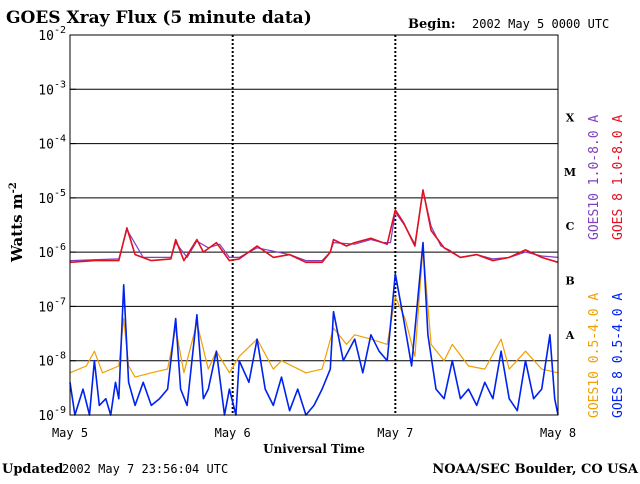 Image resolution: width=640 pixels, height=484 pixels. Describe the element at coordinates (594, 177) in the screenshot. I see `legend-entry: GOES10 1.0-8.0 A` at that location.